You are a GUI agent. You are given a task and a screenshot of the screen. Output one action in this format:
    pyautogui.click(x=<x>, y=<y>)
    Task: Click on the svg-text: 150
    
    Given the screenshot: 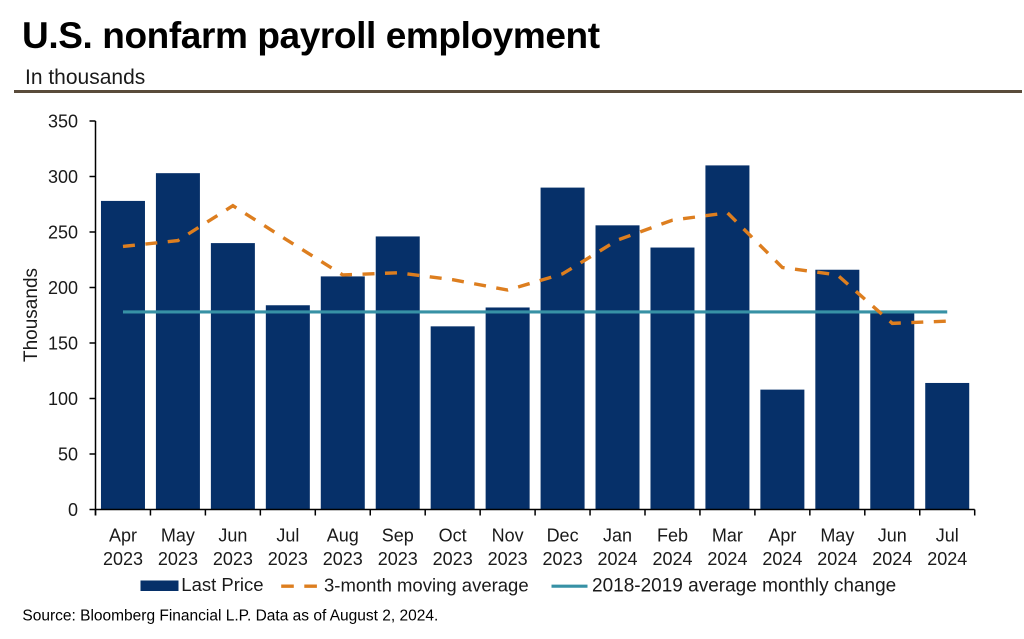 What is the action you would take?
    pyautogui.click(x=63, y=344)
    